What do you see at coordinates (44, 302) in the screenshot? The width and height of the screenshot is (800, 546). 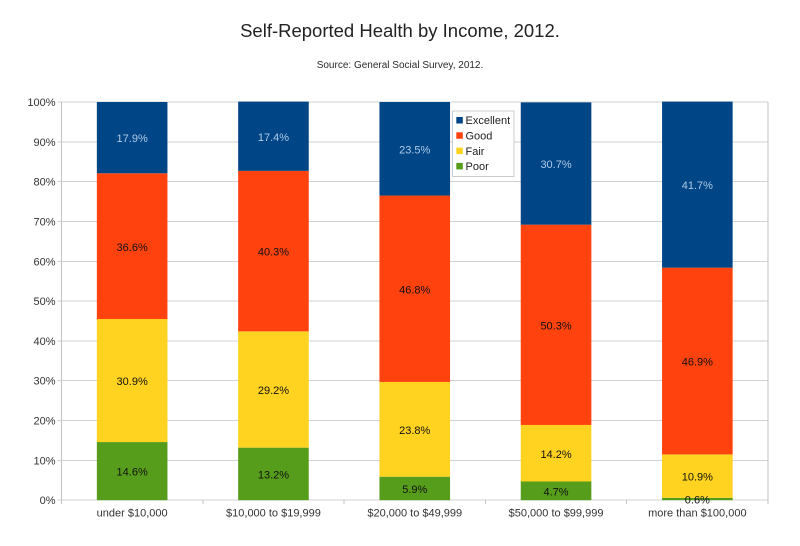 I see `svg-text: 50%` at bounding box center [44, 302].